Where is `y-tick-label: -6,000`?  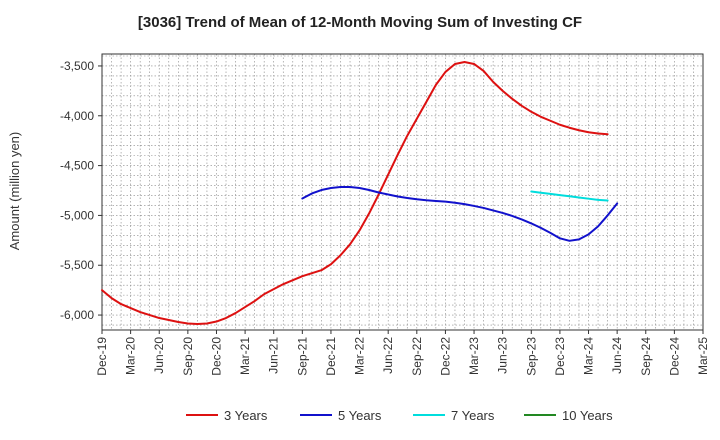
y-tick-label: -6,000 is located at coordinates (77, 315).